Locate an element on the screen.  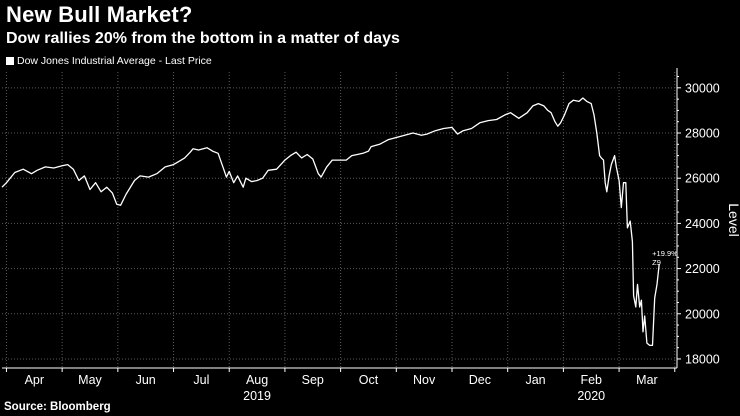
annotation-change: +19.9% is located at coordinates (665, 253).